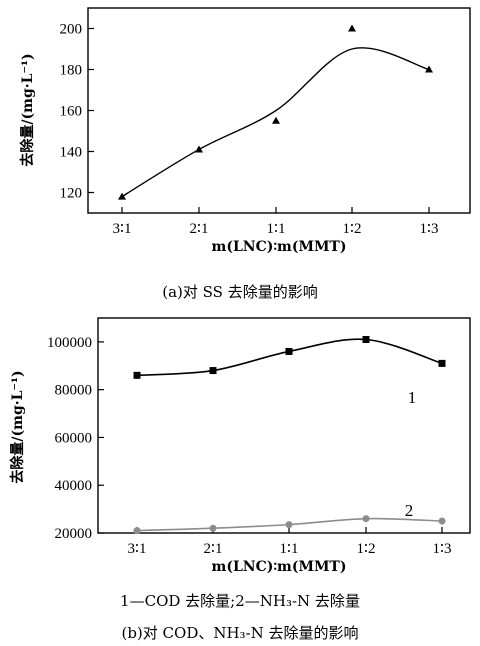 This screenshot has height=646, width=480. What do you see at coordinates (71, 30) in the screenshot?
I see `y-tick-label: 200` at bounding box center [71, 30].